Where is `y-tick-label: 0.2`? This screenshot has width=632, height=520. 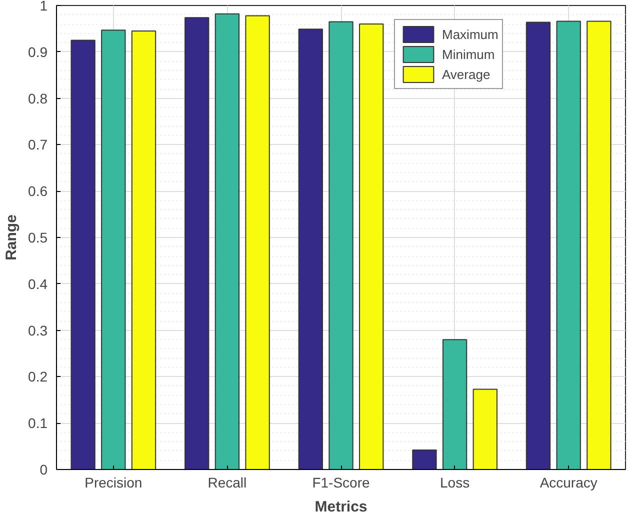 y-tick-label: 0.2 is located at coordinates (38, 376).